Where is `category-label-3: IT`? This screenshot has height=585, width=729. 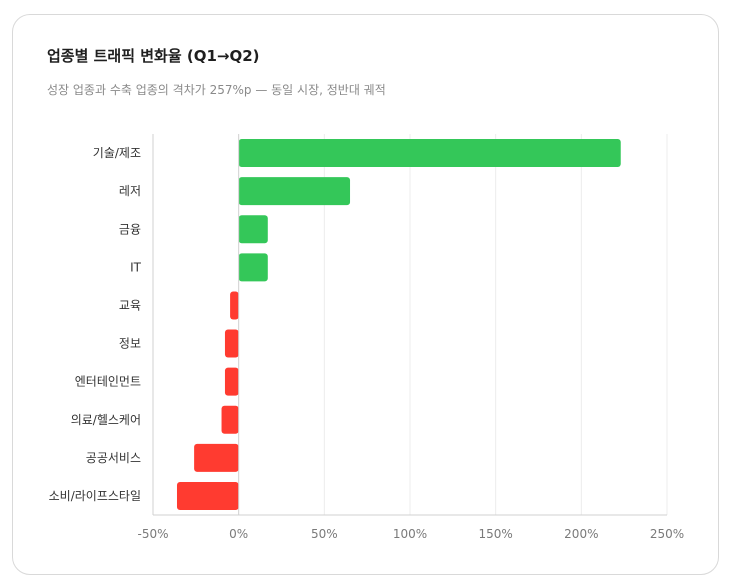
category-label-3: IT is located at coordinates (136, 267).